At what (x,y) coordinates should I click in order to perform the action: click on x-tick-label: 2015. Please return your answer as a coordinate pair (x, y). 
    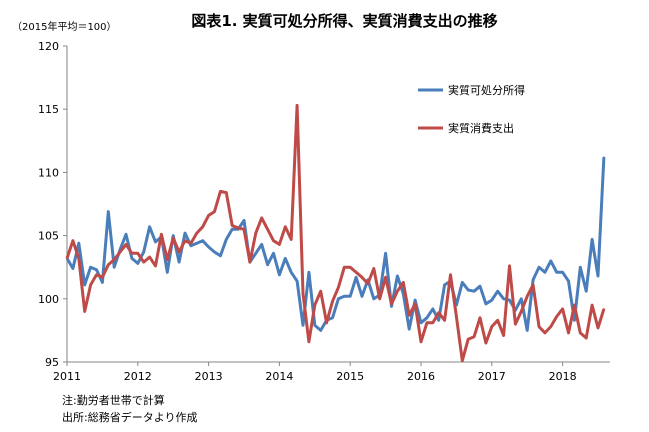
    Looking at the image, I should click on (350, 376).